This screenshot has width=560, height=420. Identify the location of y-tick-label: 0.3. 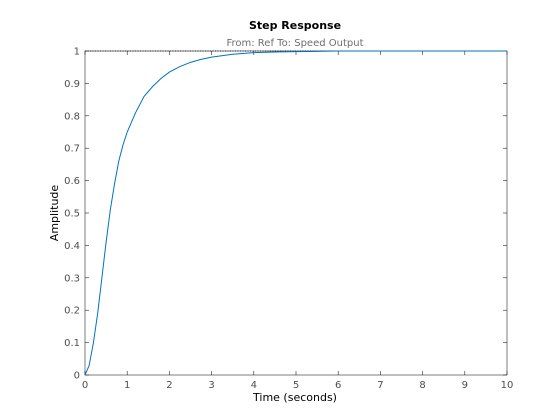
(72, 278).